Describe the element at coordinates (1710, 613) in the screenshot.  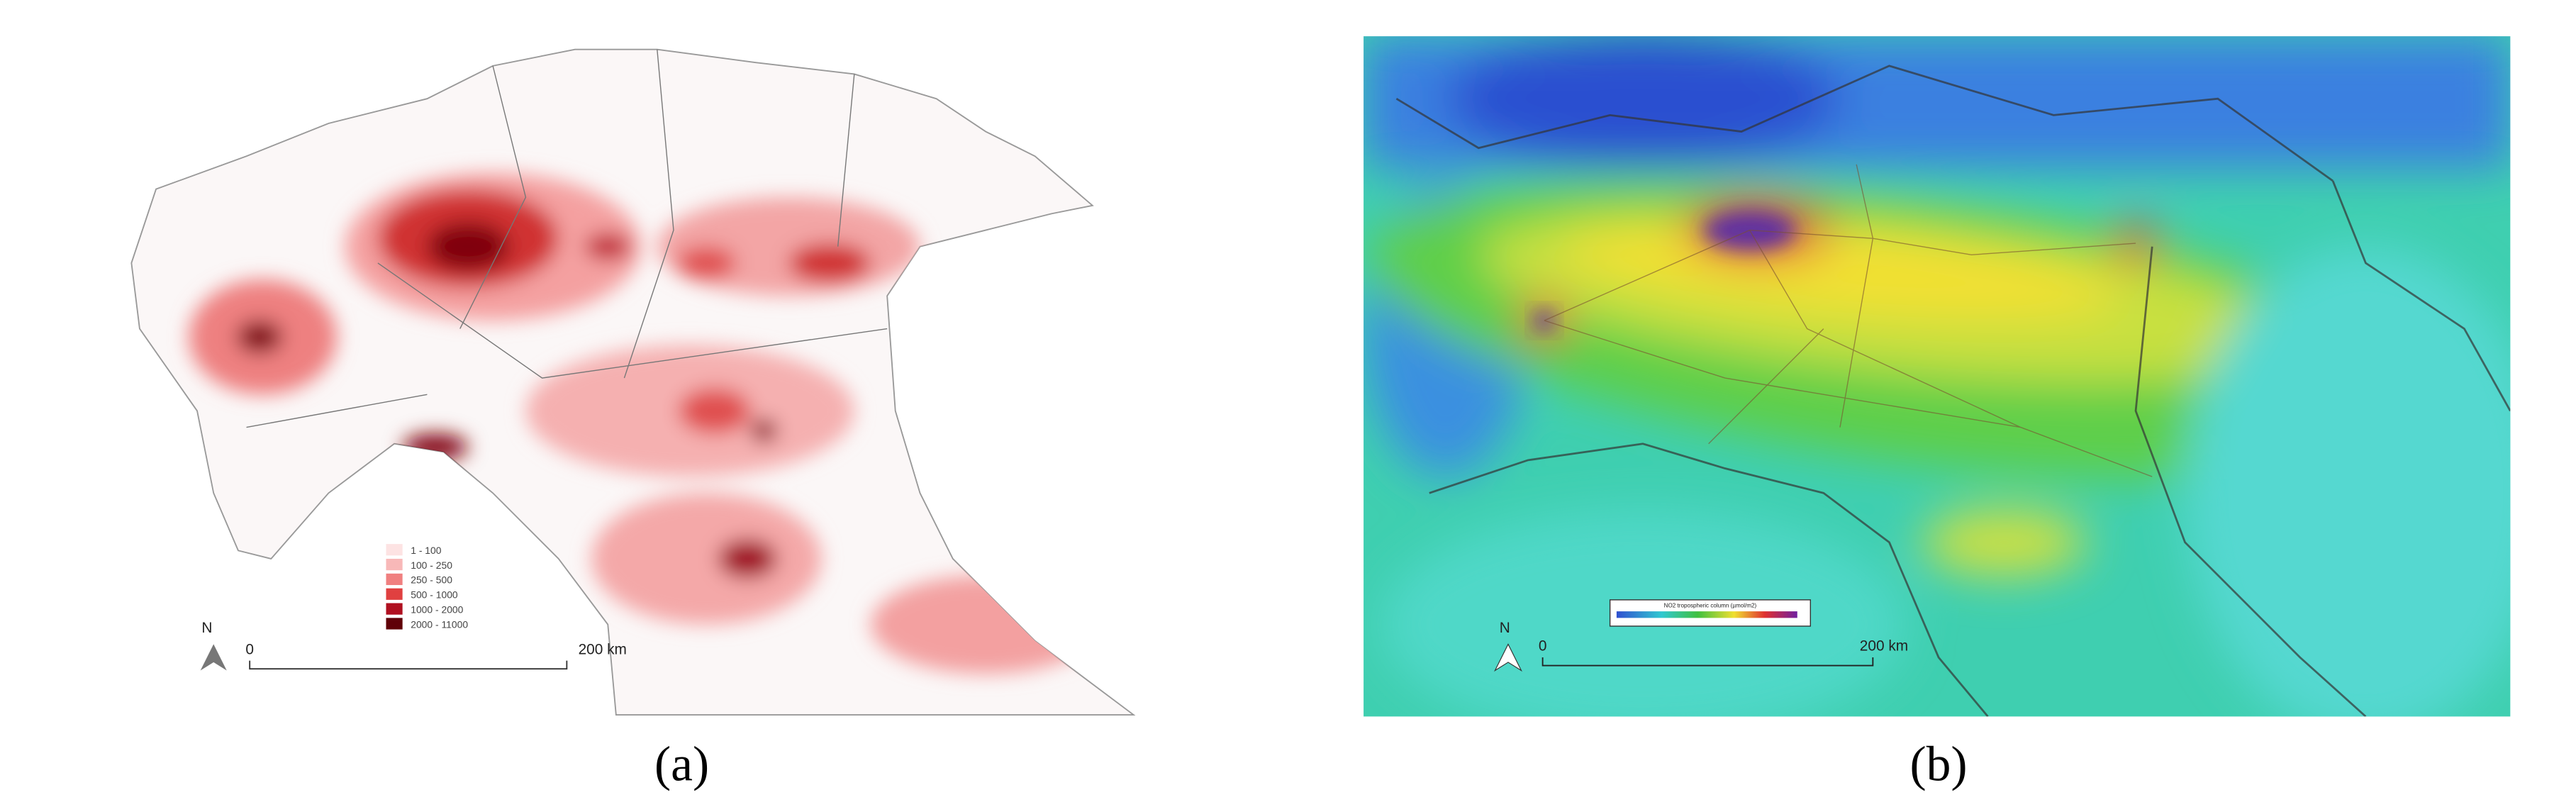
I see `colorbar: NO2 tropospheric column (µmol/m2)` at that location.